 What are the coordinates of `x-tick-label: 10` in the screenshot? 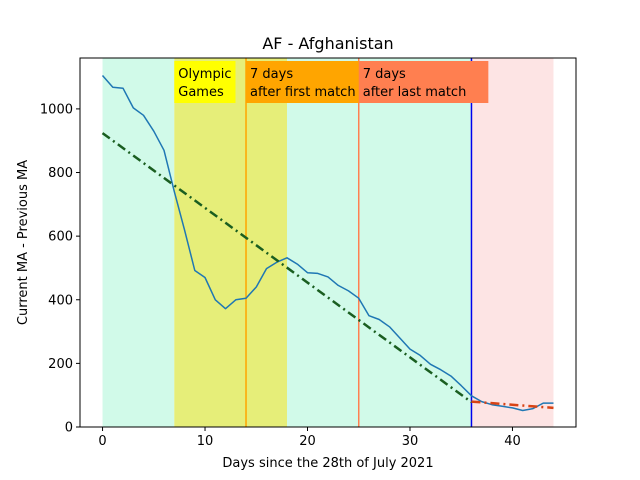 It's located at (205, 441).